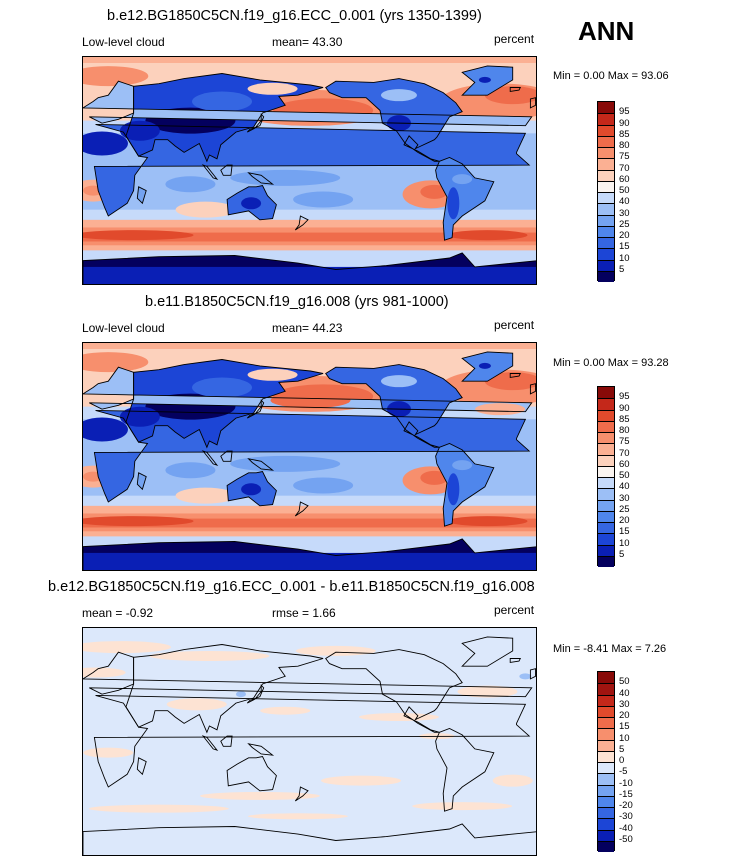 This screenshot has height=861, width=733. What do you see at coordinates (622, 760) in the screenshot?
I see `colorbar-tick-label: 0` at bounding box center [622, 760].